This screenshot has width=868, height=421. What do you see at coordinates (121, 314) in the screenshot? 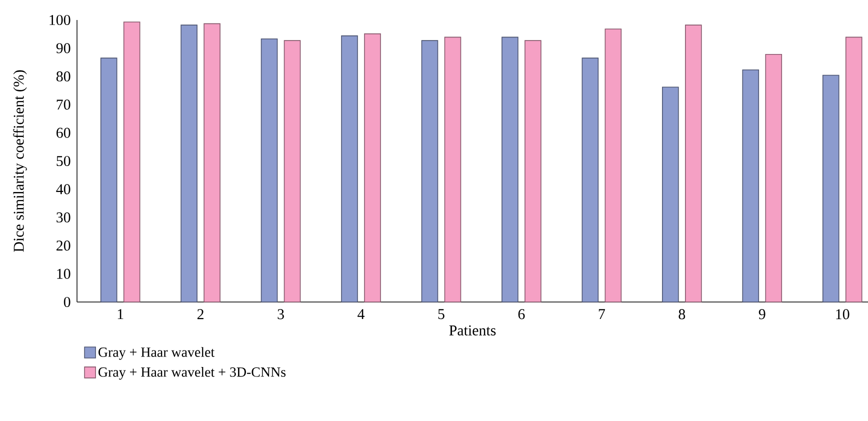
I see `x-tick-label: 1` at bounding box center [121, 314].